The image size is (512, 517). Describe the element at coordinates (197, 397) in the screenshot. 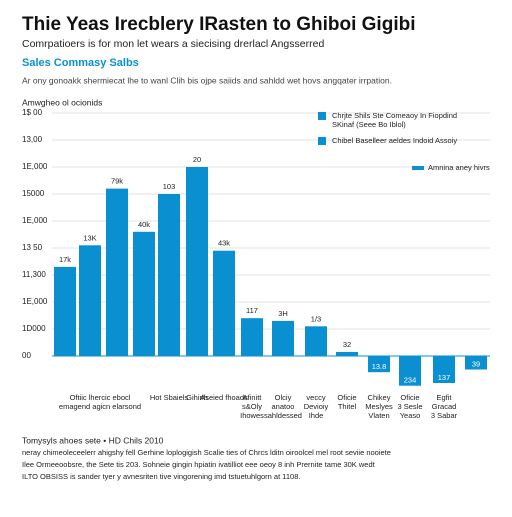

I see `x-tick-label: Gihirih` at that location.